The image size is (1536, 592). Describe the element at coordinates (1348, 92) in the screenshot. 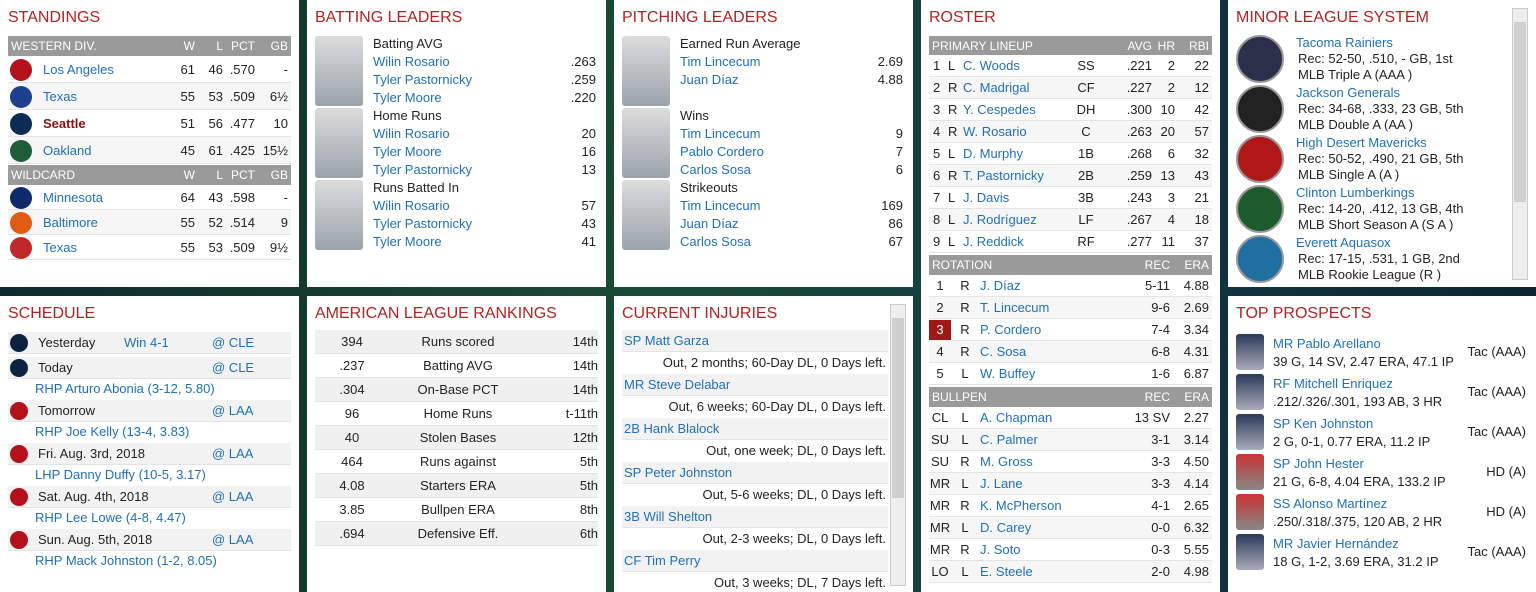

I see `team-name: Jackson Generals` at that location.